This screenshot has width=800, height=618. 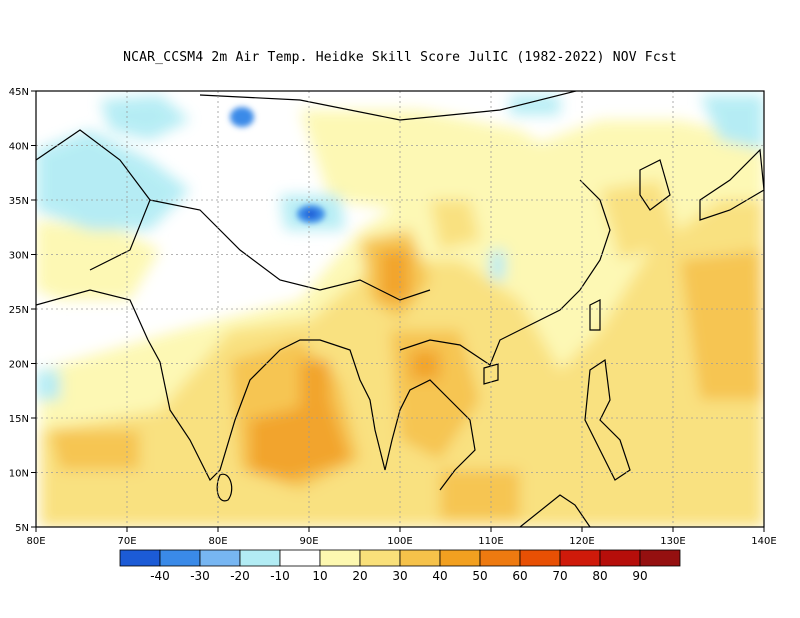 I want to click on colorbar-label: -40, so click(x=160, y=576).